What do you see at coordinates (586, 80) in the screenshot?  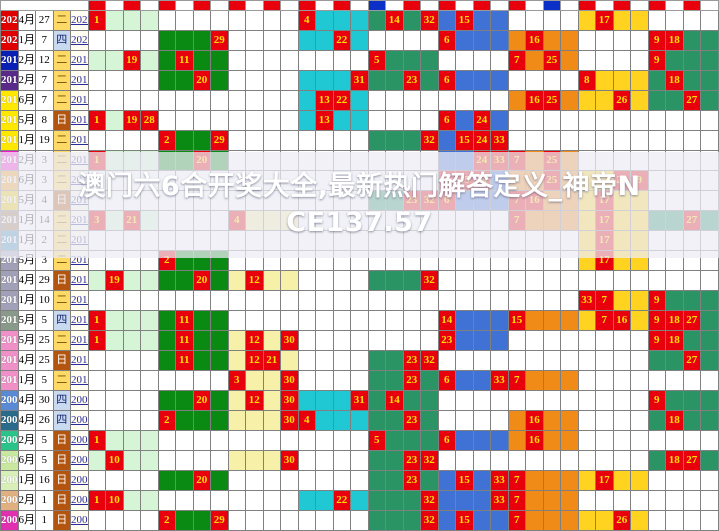 I see `number-cell-hit: 8` at bounding box center [586, 80].